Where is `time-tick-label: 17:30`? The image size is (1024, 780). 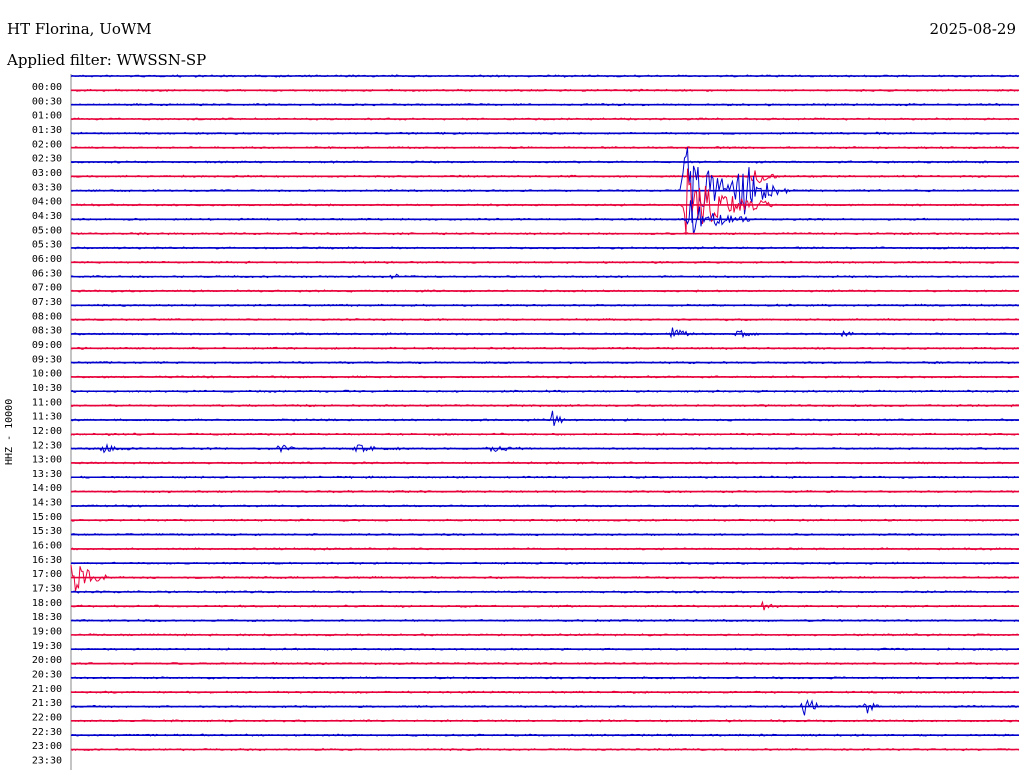
time-tick-label: 17:30 is located at coordinates (47, 589).